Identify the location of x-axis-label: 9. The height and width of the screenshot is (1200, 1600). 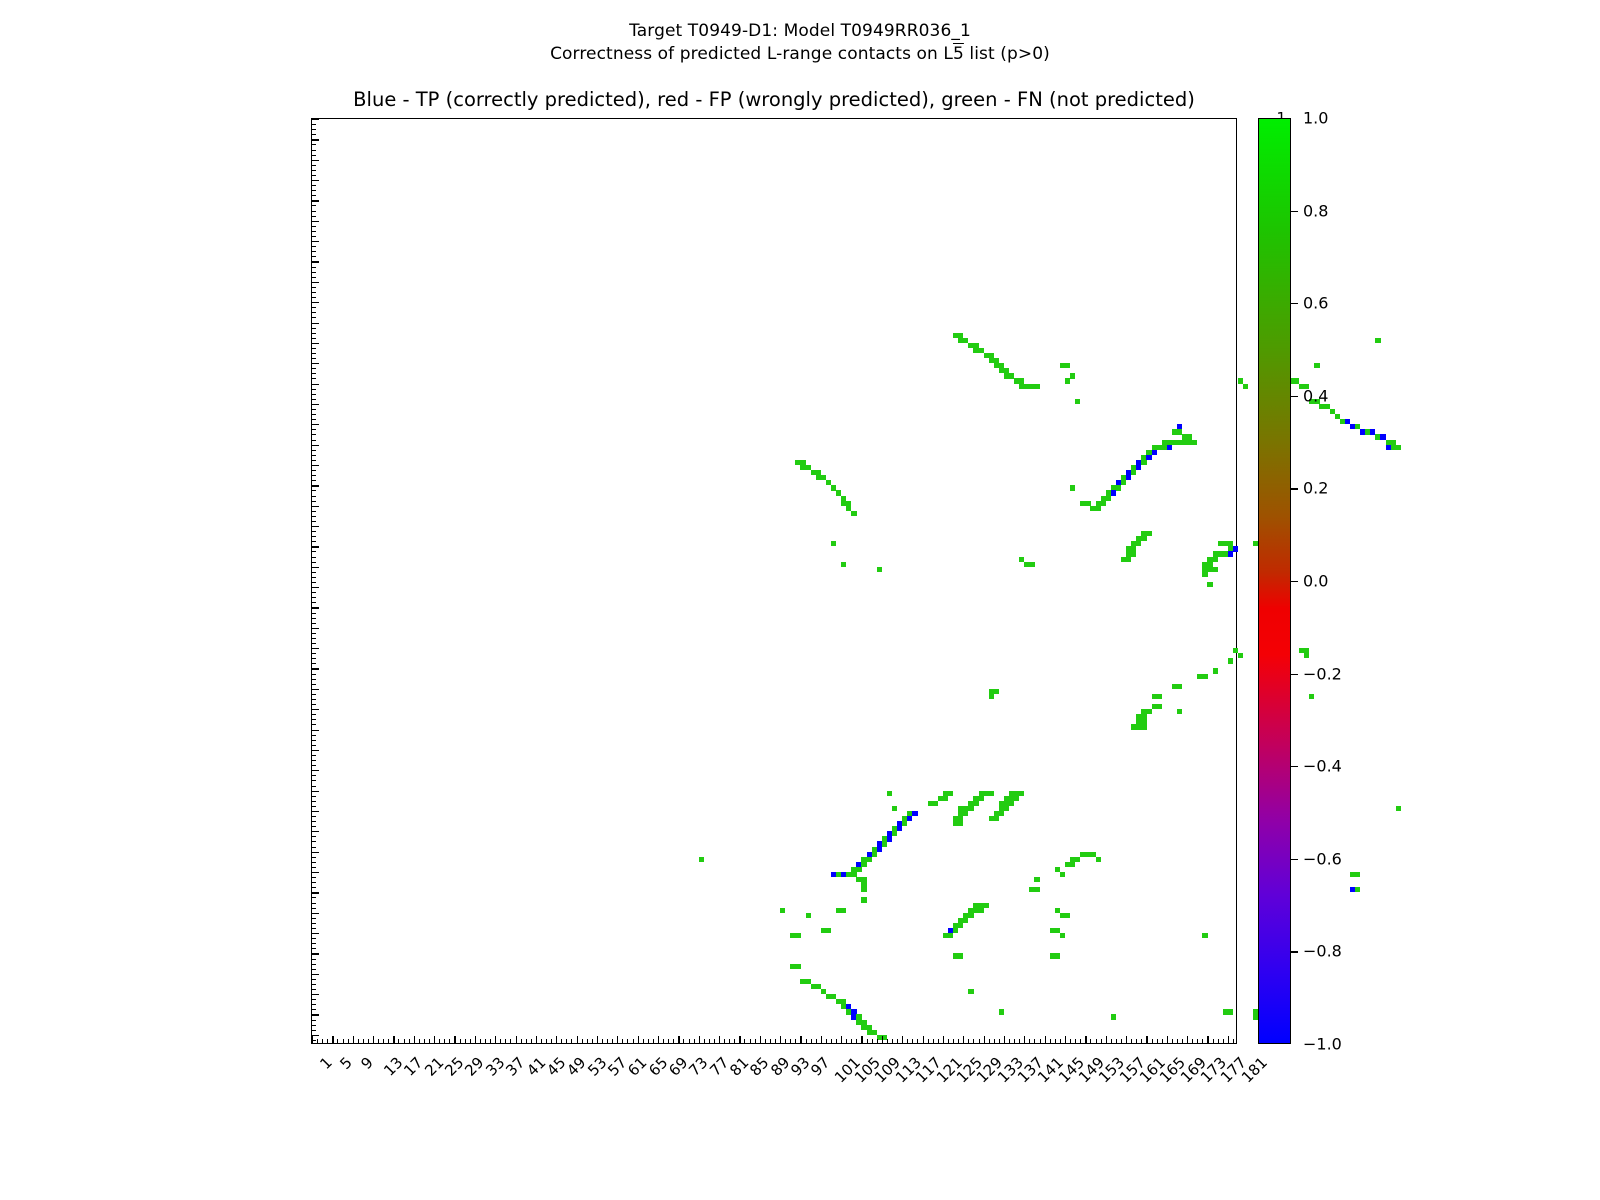
(367, 1063).